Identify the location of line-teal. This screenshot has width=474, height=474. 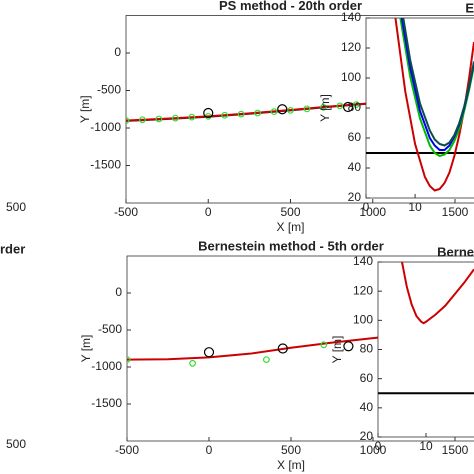
(438, 82).